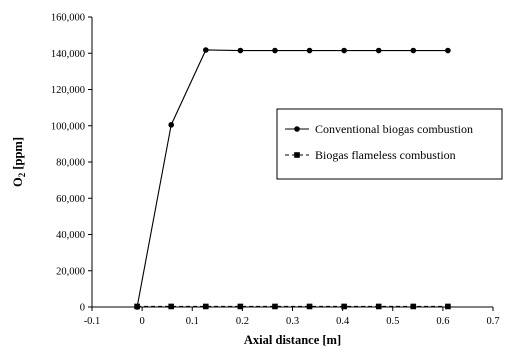  What do you see at coordinates (292, 321) in the screenshot?
I see `x-tick-label: 0.3` at bounding box center [292, 321].